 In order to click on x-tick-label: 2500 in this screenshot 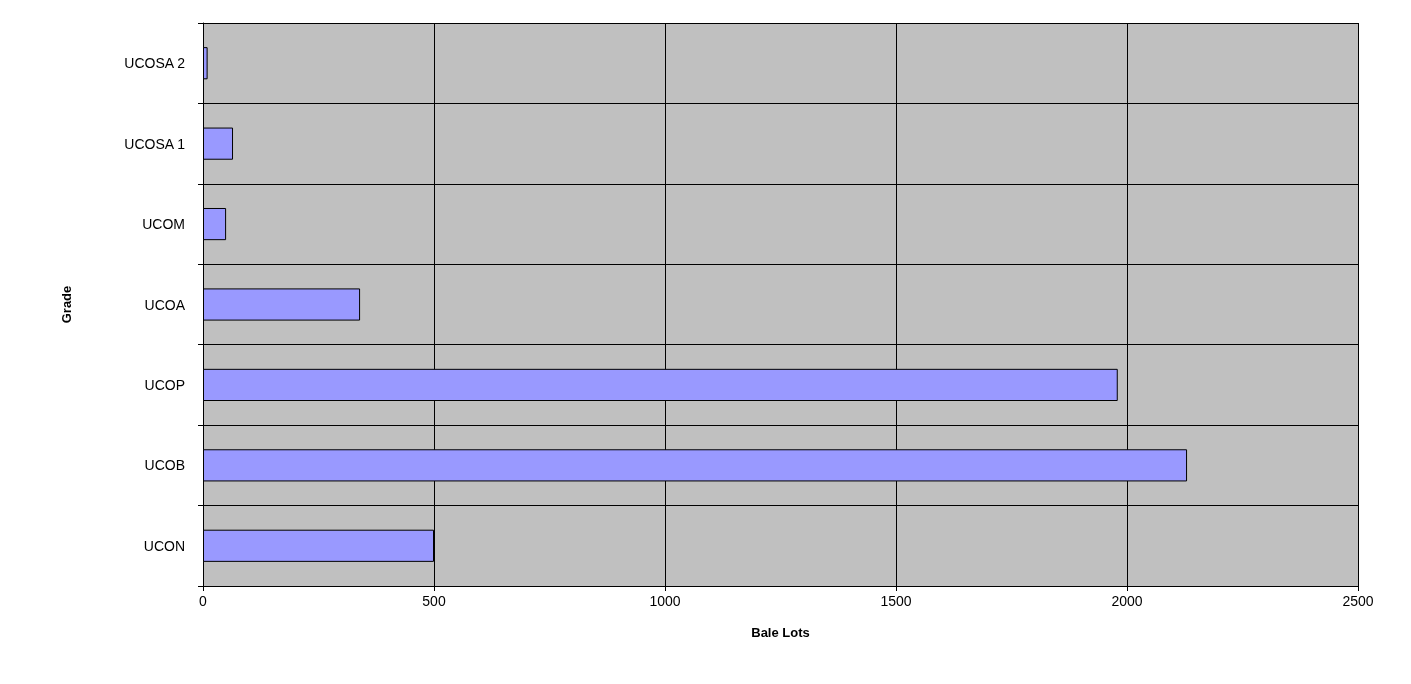, I will do `click(1358, 601)`.